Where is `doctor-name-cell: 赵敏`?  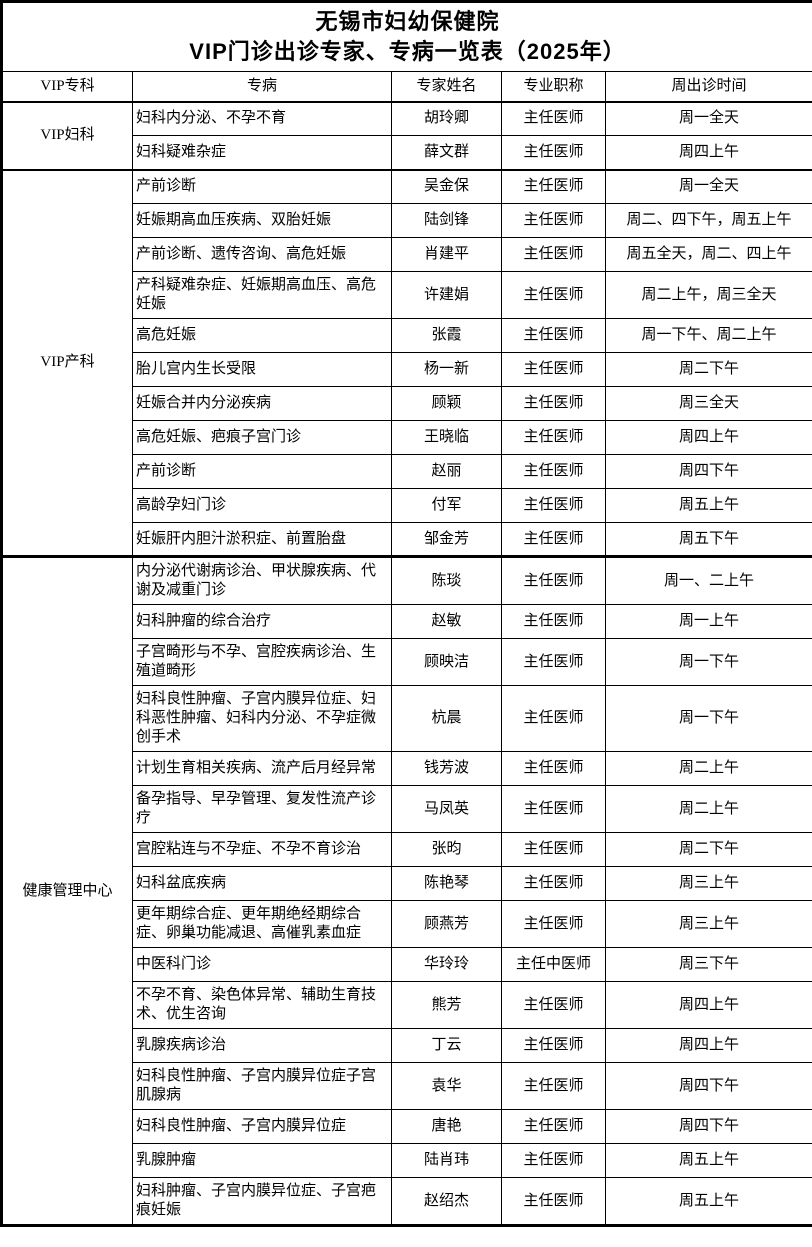
doctor-name-cell: 赵敏 is located at coordinates (446, 621).